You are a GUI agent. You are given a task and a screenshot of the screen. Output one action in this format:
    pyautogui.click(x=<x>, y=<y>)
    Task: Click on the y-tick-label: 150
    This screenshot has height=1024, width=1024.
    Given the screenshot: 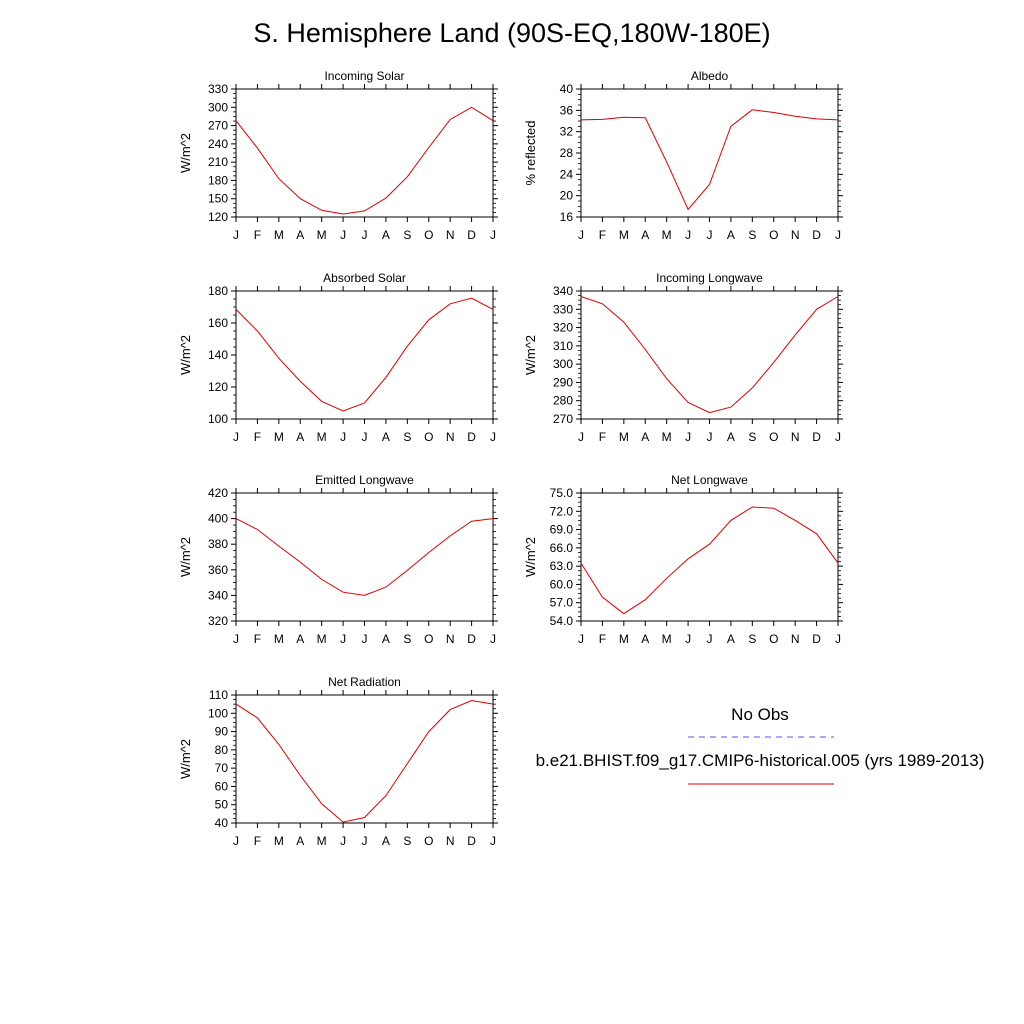 What is the action you would take?
    pyautogui.click(x=218, y=199)
    